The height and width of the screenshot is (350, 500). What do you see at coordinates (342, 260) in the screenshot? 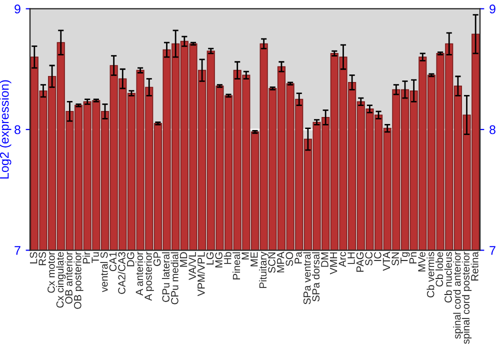
I see `x-tick-label: Arc` at bounding box center [342, 260].